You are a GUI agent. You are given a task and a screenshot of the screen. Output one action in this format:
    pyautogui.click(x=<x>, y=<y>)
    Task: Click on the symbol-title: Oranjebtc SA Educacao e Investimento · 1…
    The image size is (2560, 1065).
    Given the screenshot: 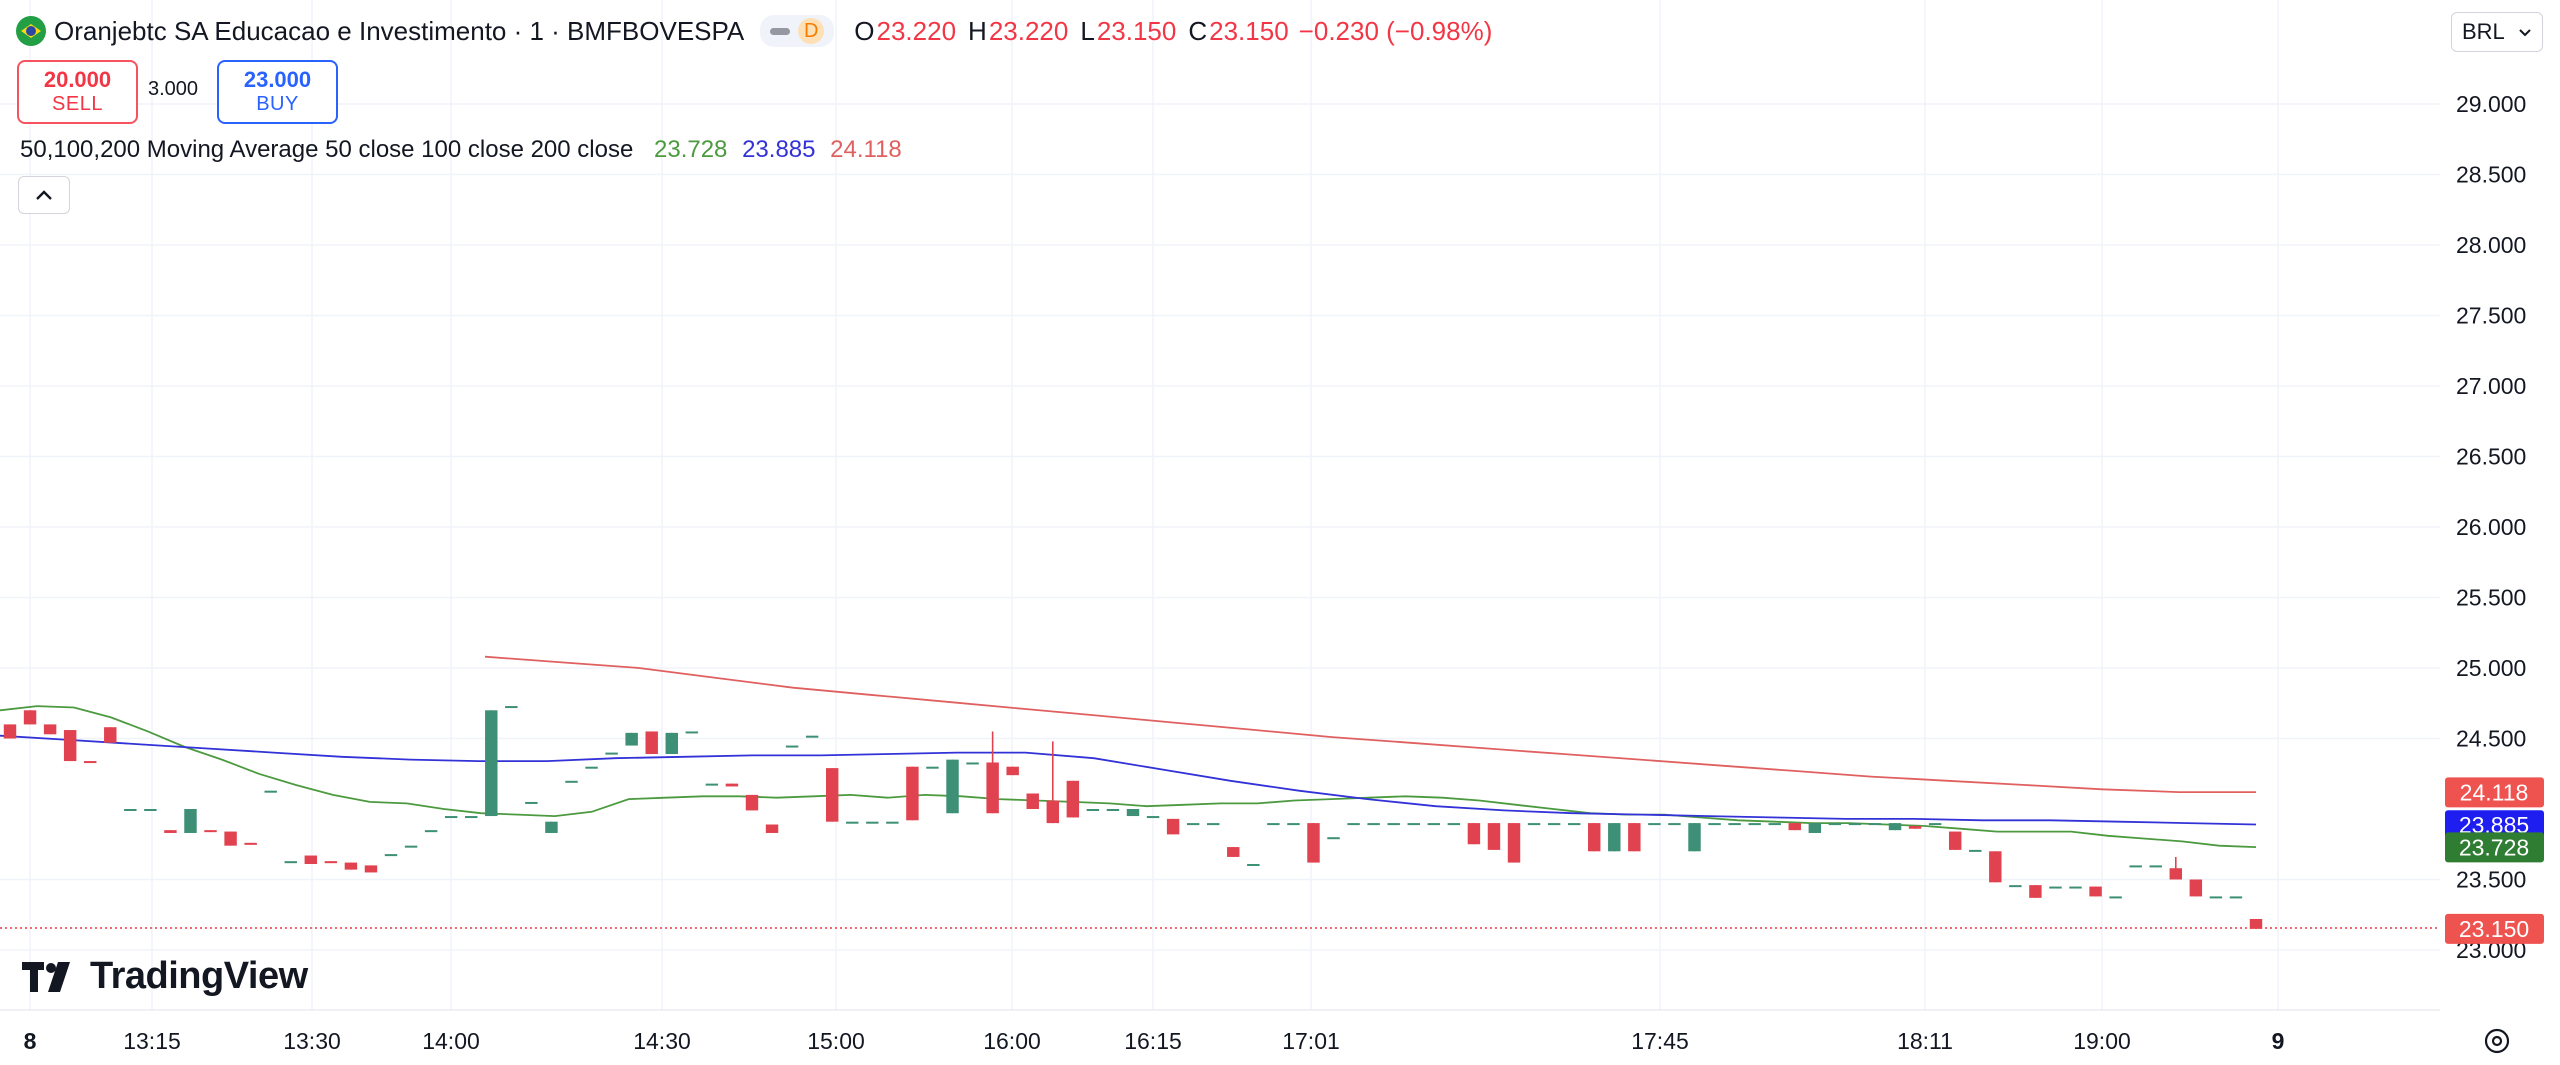 What is the action you would take?
    pyautogui.click(x=399, y=30)
    